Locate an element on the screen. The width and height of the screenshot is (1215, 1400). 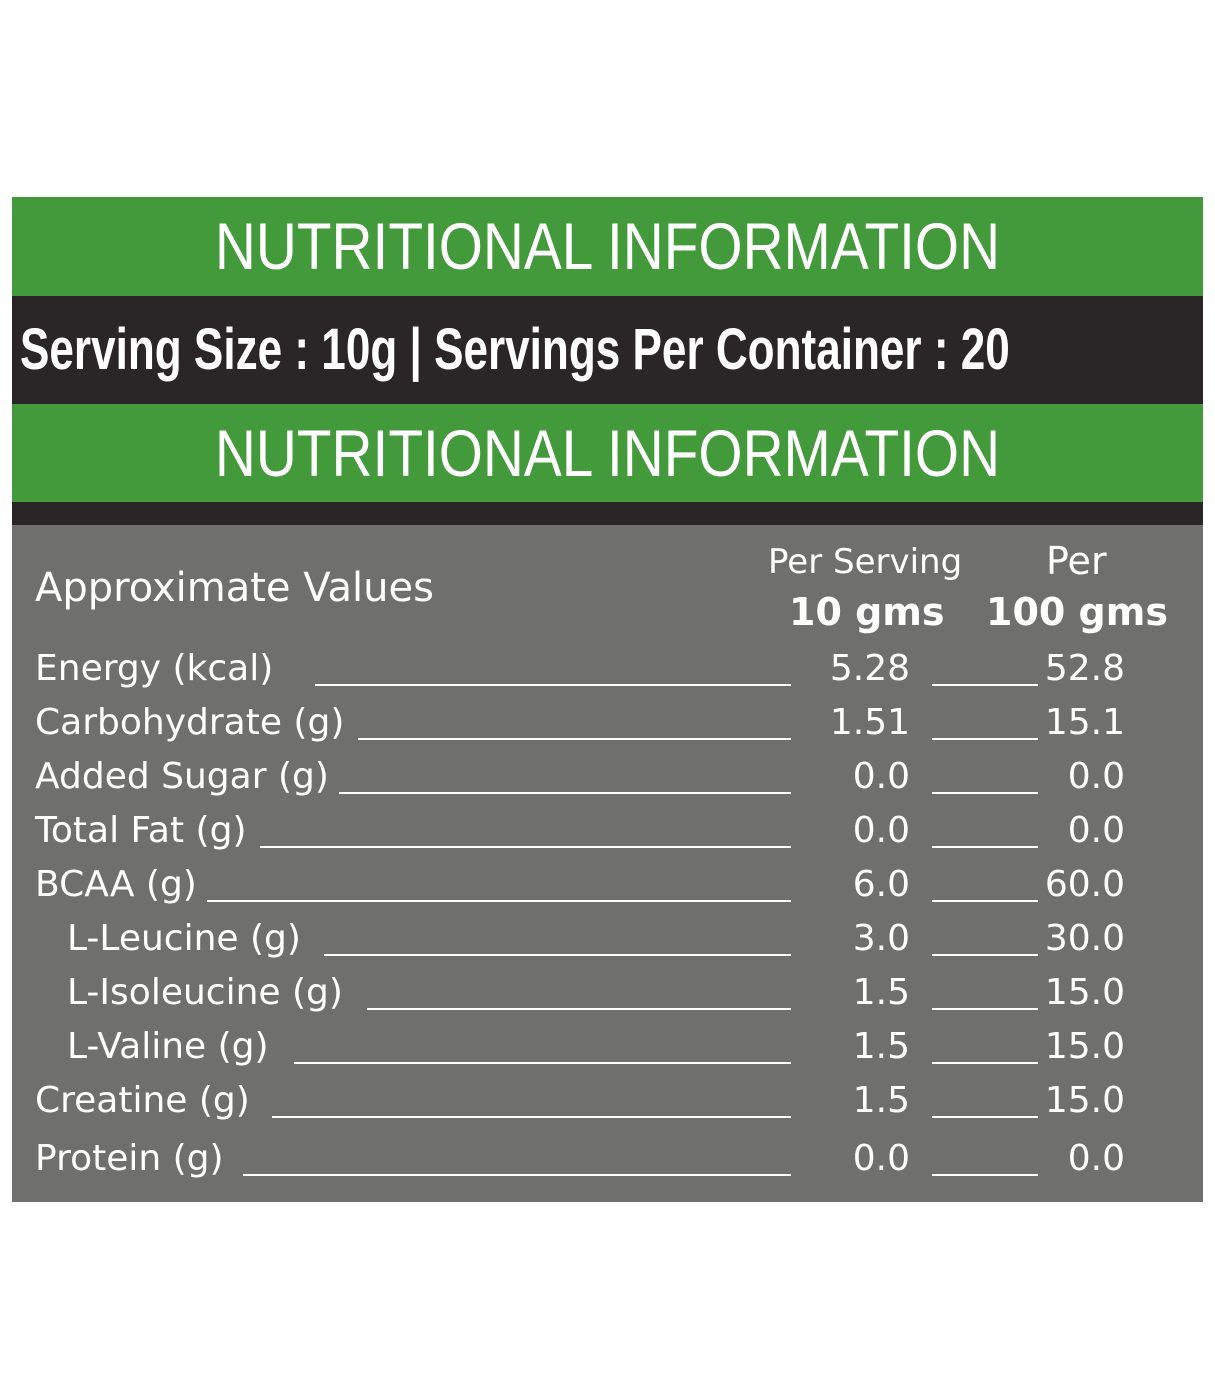
nutrient-row: L-Leucine (g) 3.0 30.0 is located at coordinates (607, 944).